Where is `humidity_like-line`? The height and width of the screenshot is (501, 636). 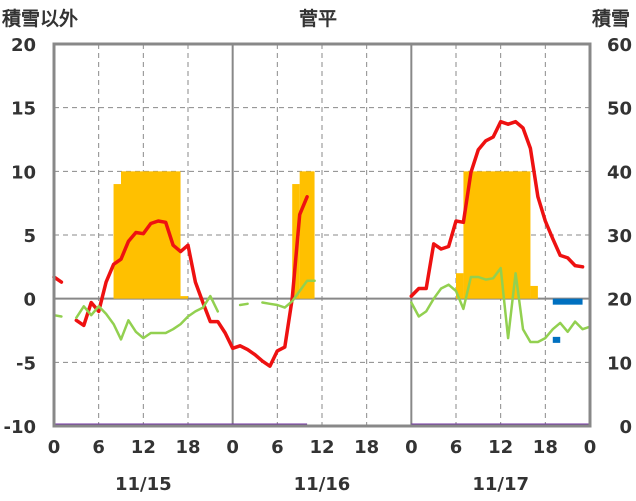
humidity_like-line is located at coordinates (322, 305).